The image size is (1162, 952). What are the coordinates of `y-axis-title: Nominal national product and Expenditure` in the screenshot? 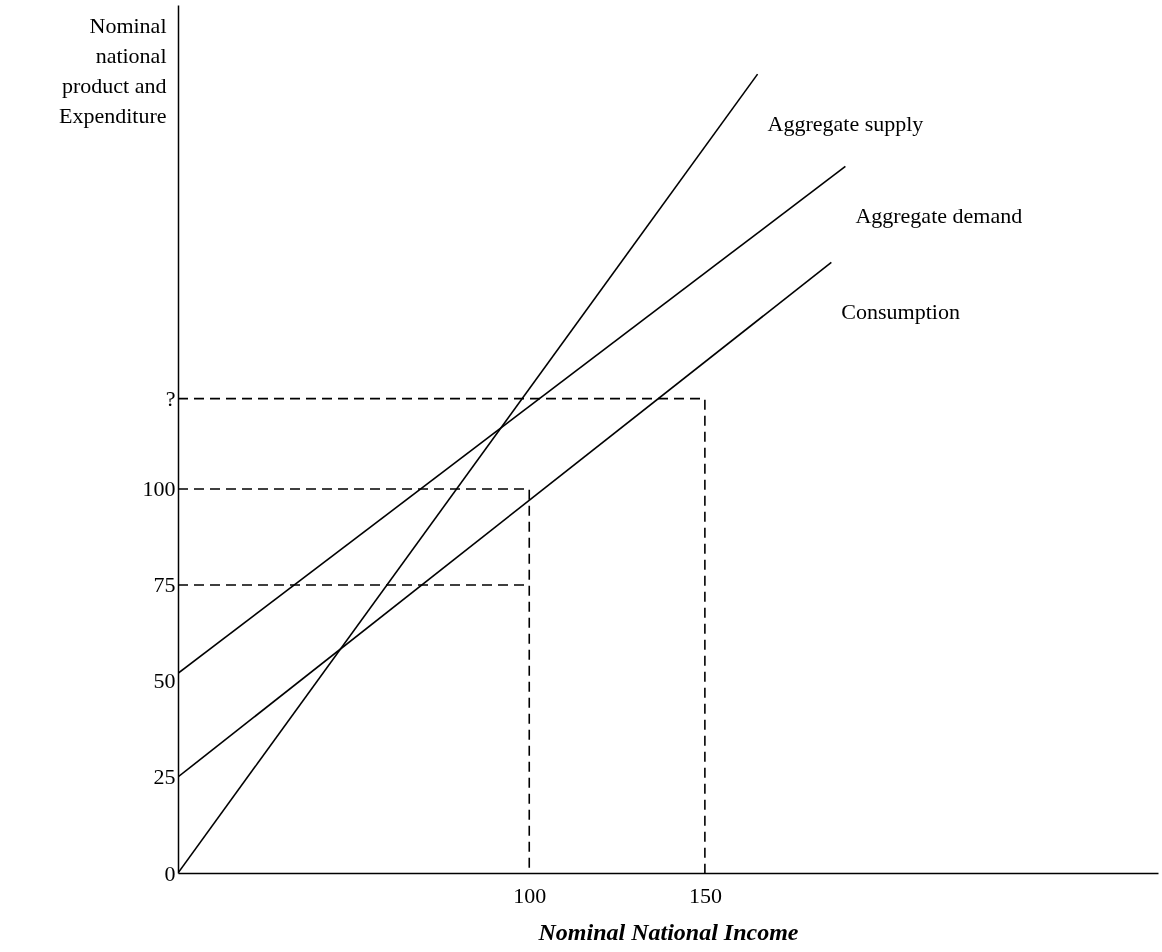 It's located at (112, 70).